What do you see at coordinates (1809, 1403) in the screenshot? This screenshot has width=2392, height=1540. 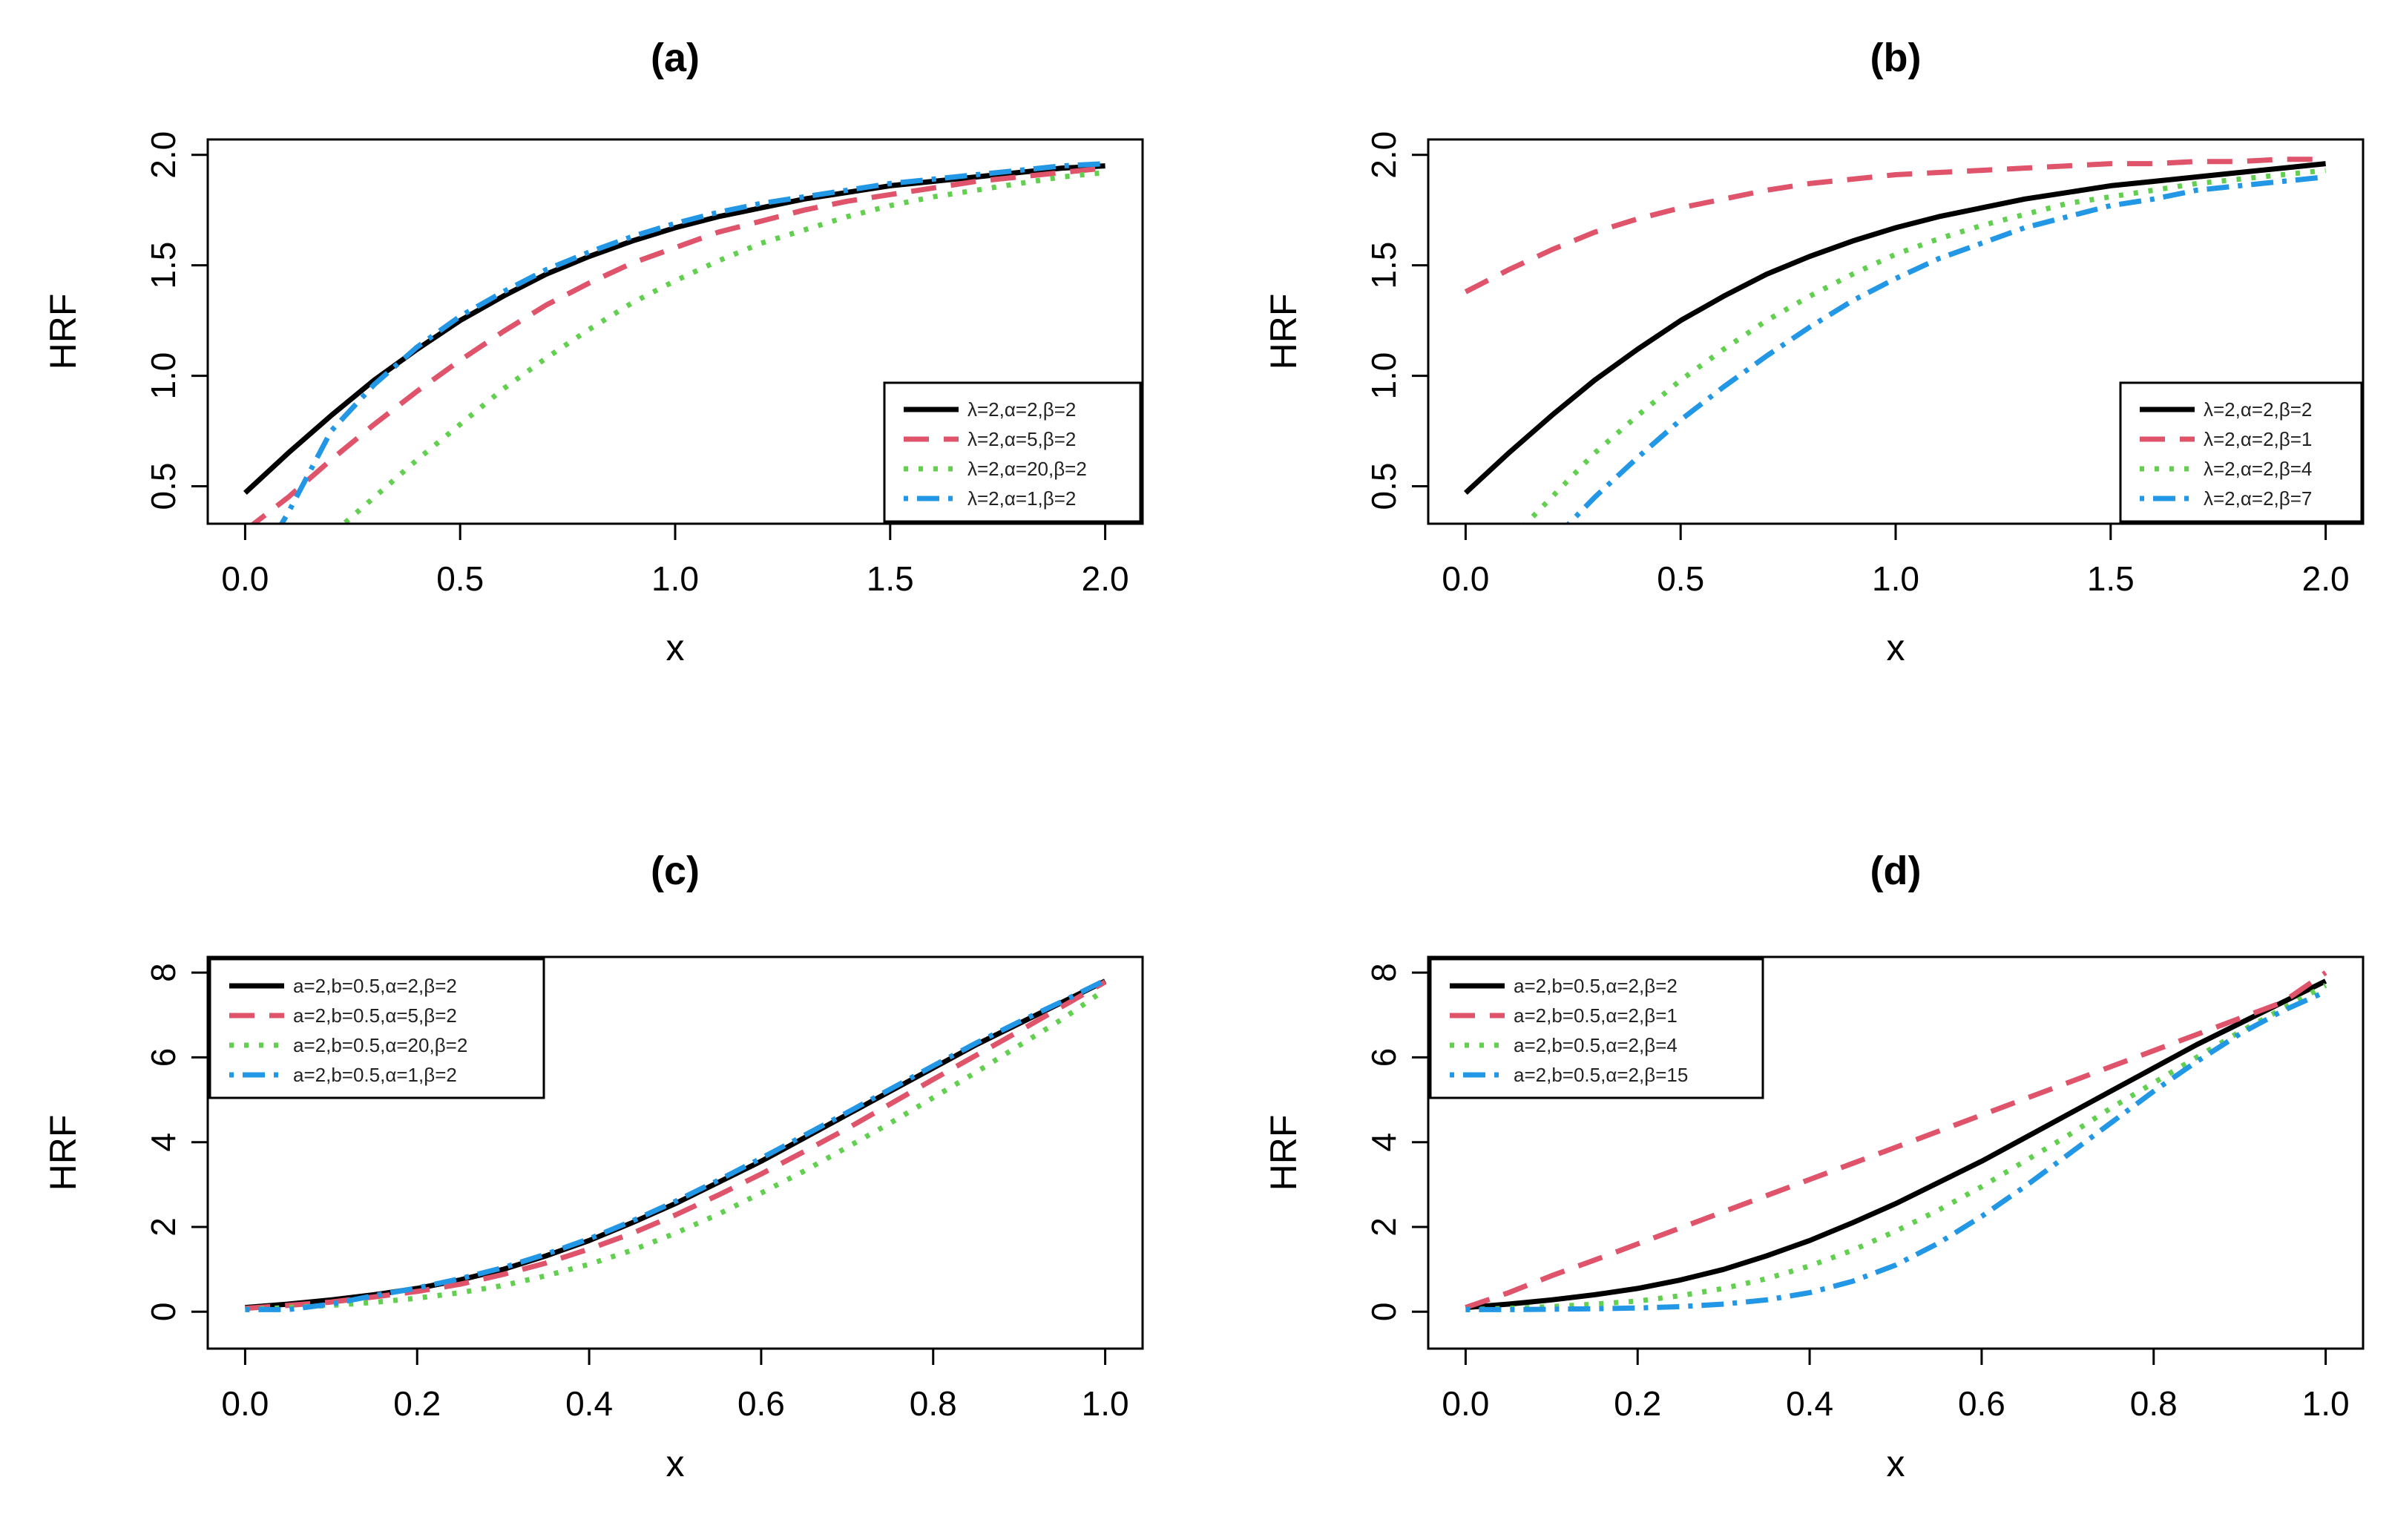 I see `x-tick-label-d-2: 0.4` at bounding box center [1809, 1403].